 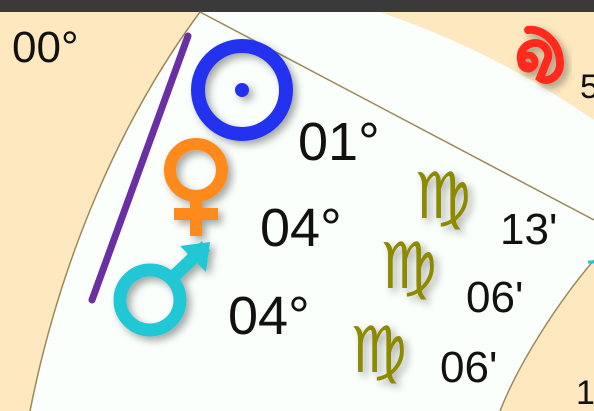 What do you see at coordinates (140, 168) in the screenshot?
I see `conjunction-line` at bounding box center [140, 168].